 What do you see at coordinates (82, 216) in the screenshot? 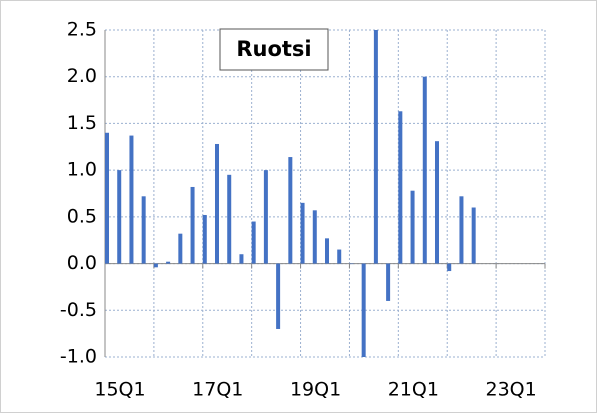
I see `y-tick-label: 0.5` at bounding box center [82, 216].